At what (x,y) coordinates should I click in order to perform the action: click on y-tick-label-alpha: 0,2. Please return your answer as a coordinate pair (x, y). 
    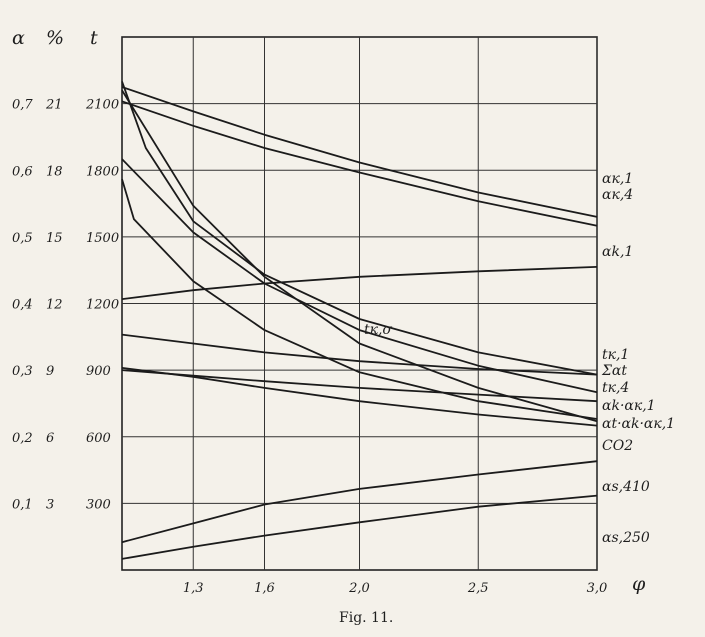
    Looking at the image, I should click on (22, 438).